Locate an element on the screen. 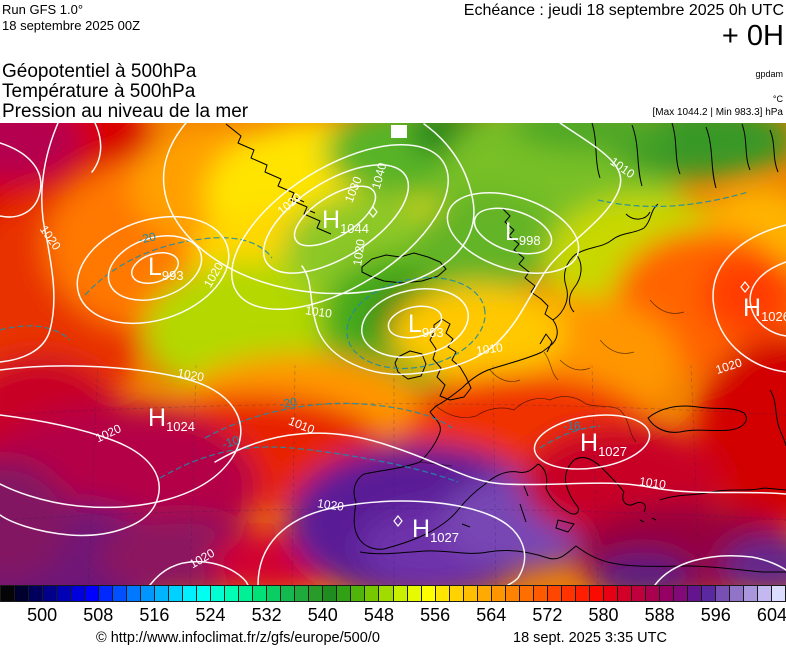  colorbar-tick: 604 is located at coordinates (771, 615).